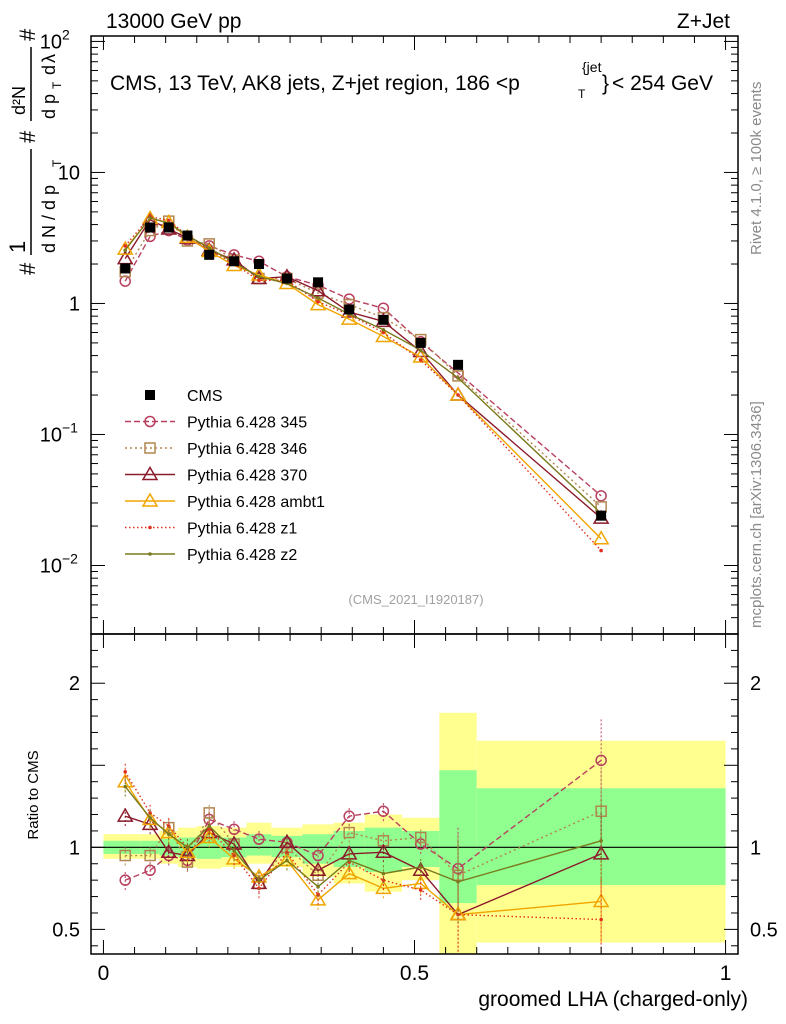  I want to click on title-jet-sup: {jet, so click(592, 67).